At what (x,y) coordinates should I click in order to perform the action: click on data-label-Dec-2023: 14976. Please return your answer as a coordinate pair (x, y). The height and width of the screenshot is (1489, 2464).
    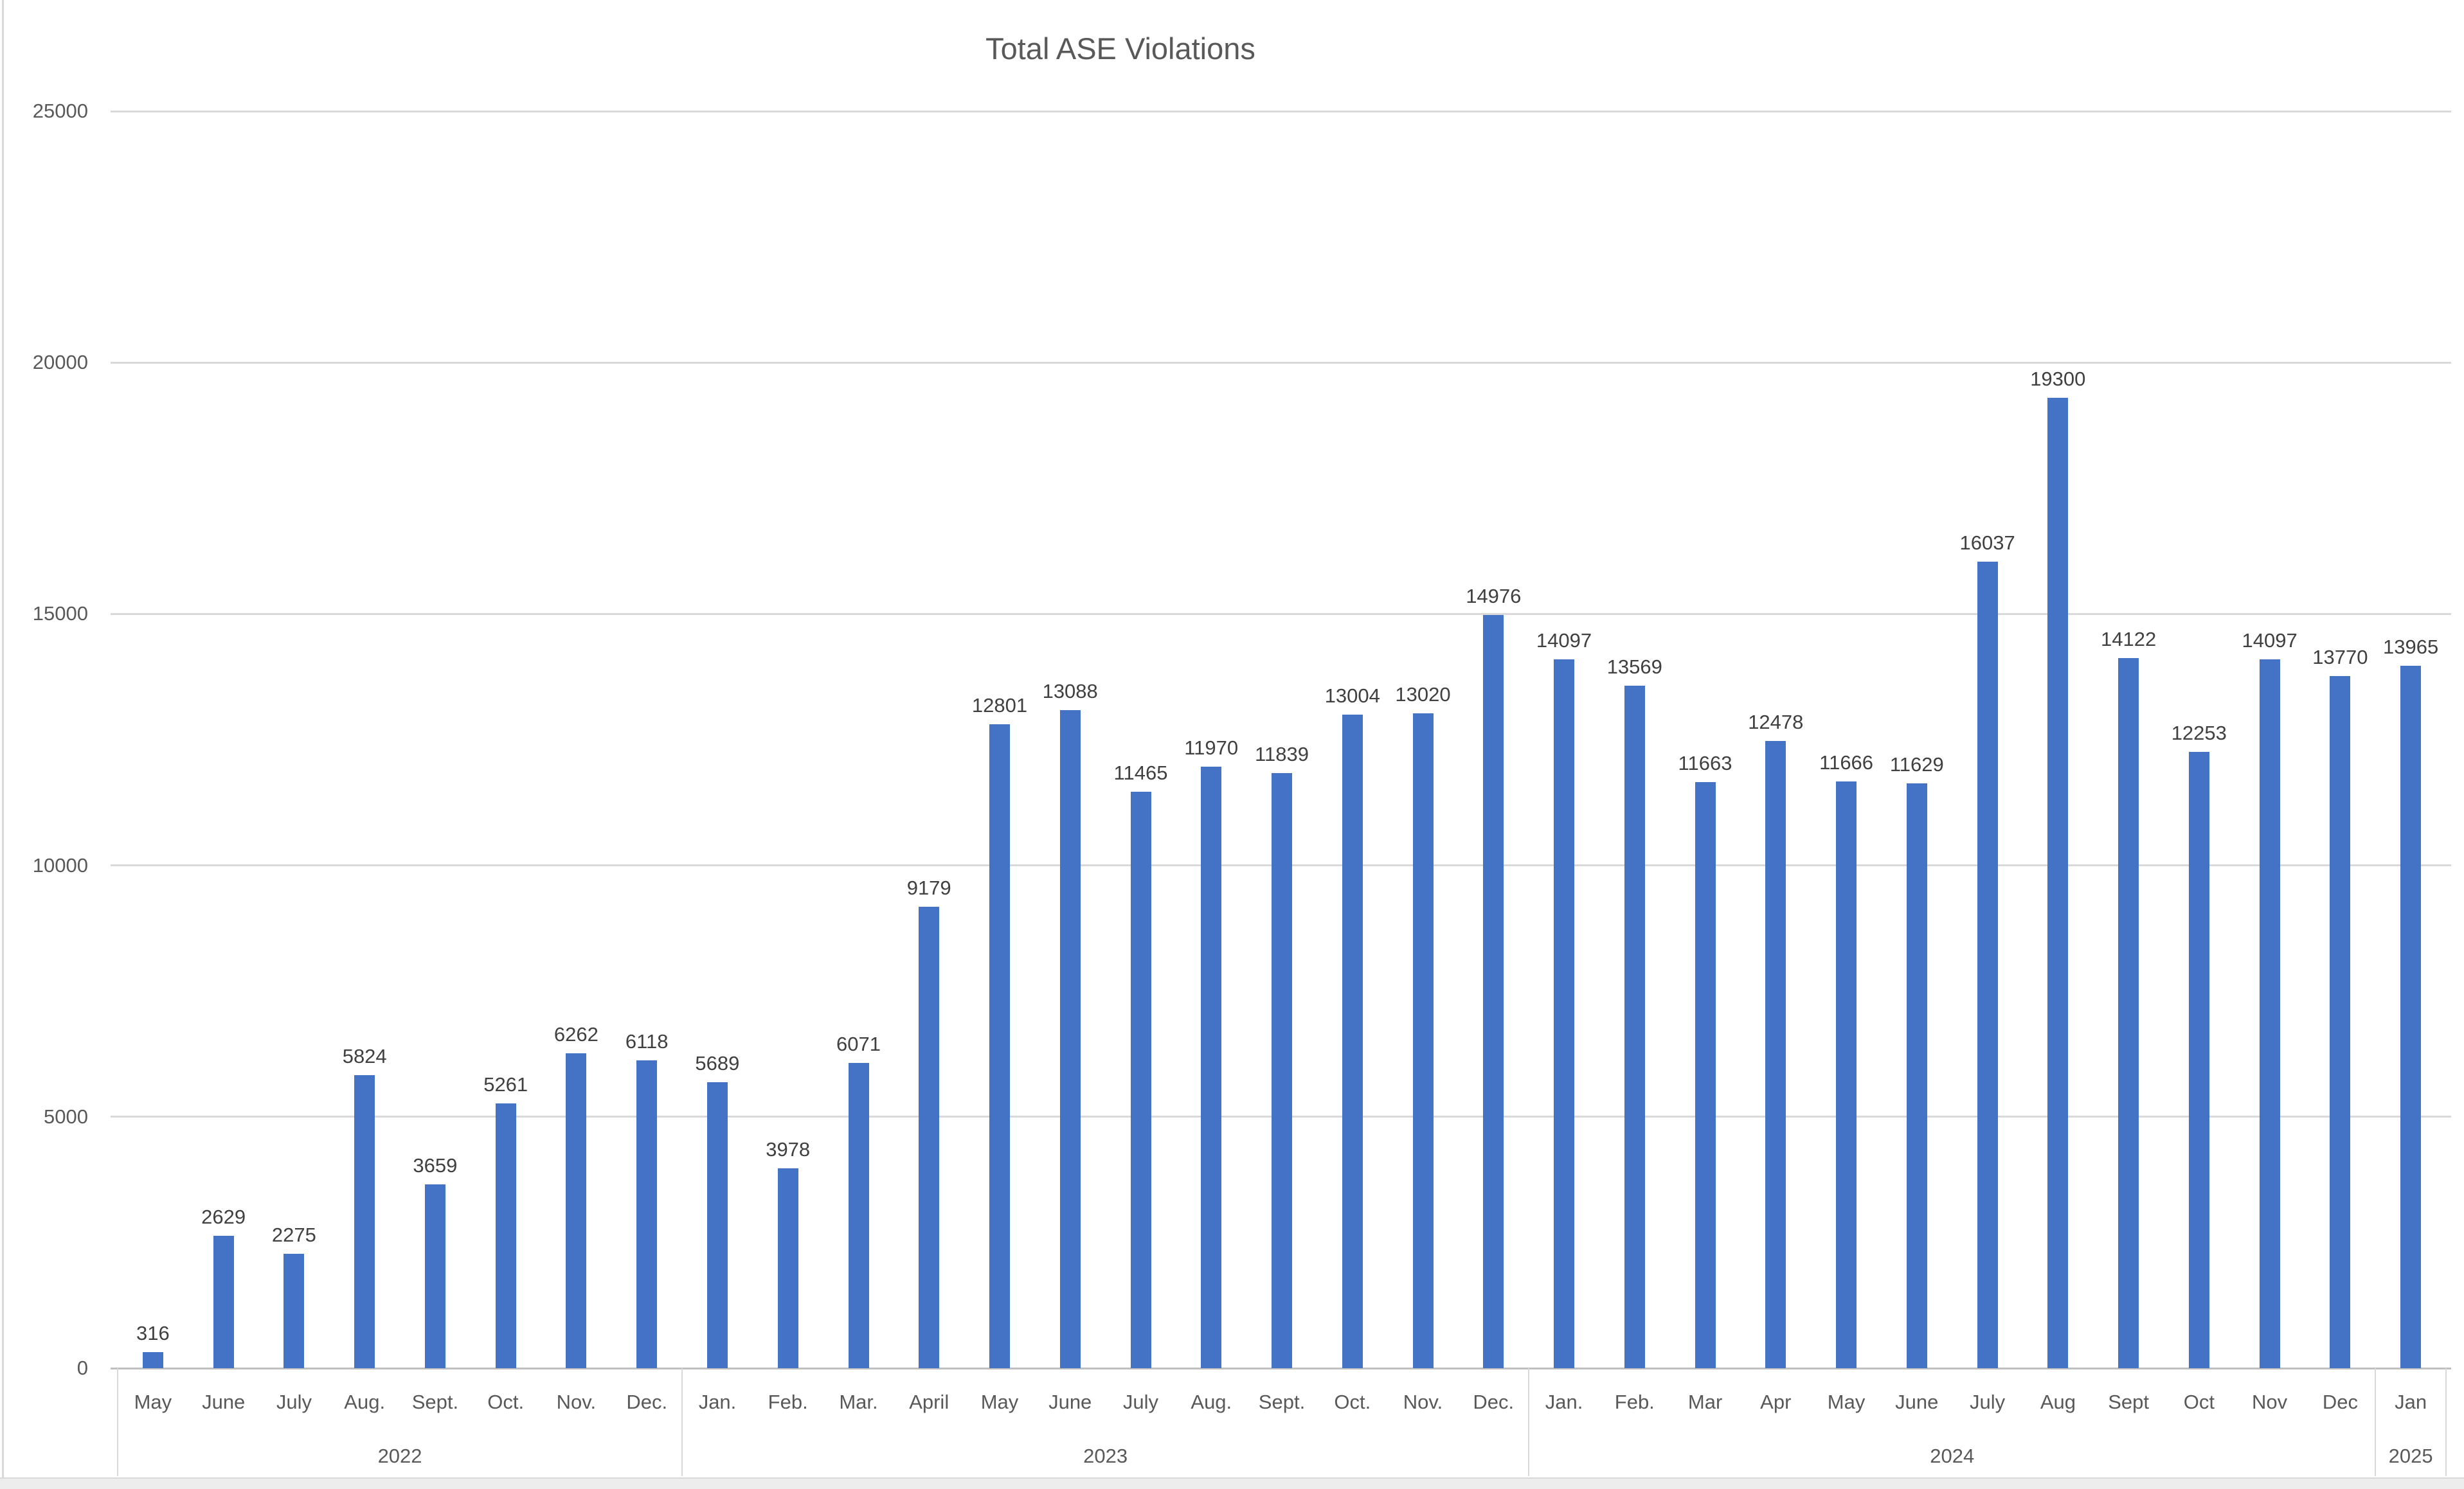
    Looking at the image, I should click on (1494, 596).